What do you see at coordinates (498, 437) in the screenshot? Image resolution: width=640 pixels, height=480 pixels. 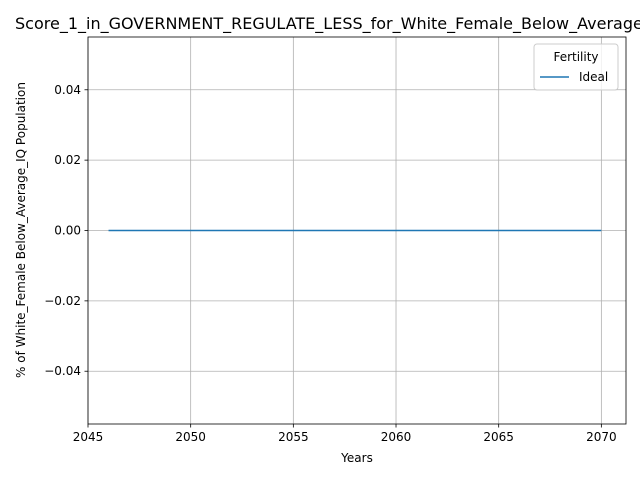 I see `x-tick-label: 2065` at bounding box center [498, 437].